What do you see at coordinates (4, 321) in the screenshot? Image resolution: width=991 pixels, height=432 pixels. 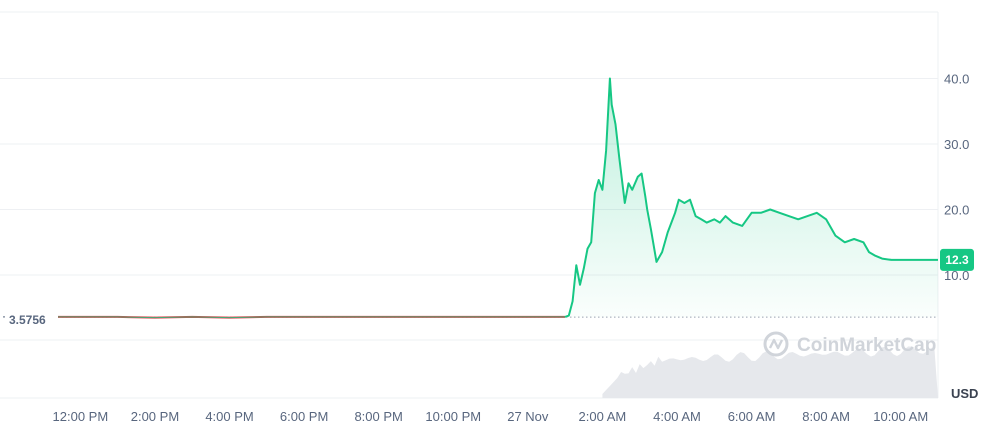 I see `reference-price-prefix: ˙` at bounding box center [4, 321].